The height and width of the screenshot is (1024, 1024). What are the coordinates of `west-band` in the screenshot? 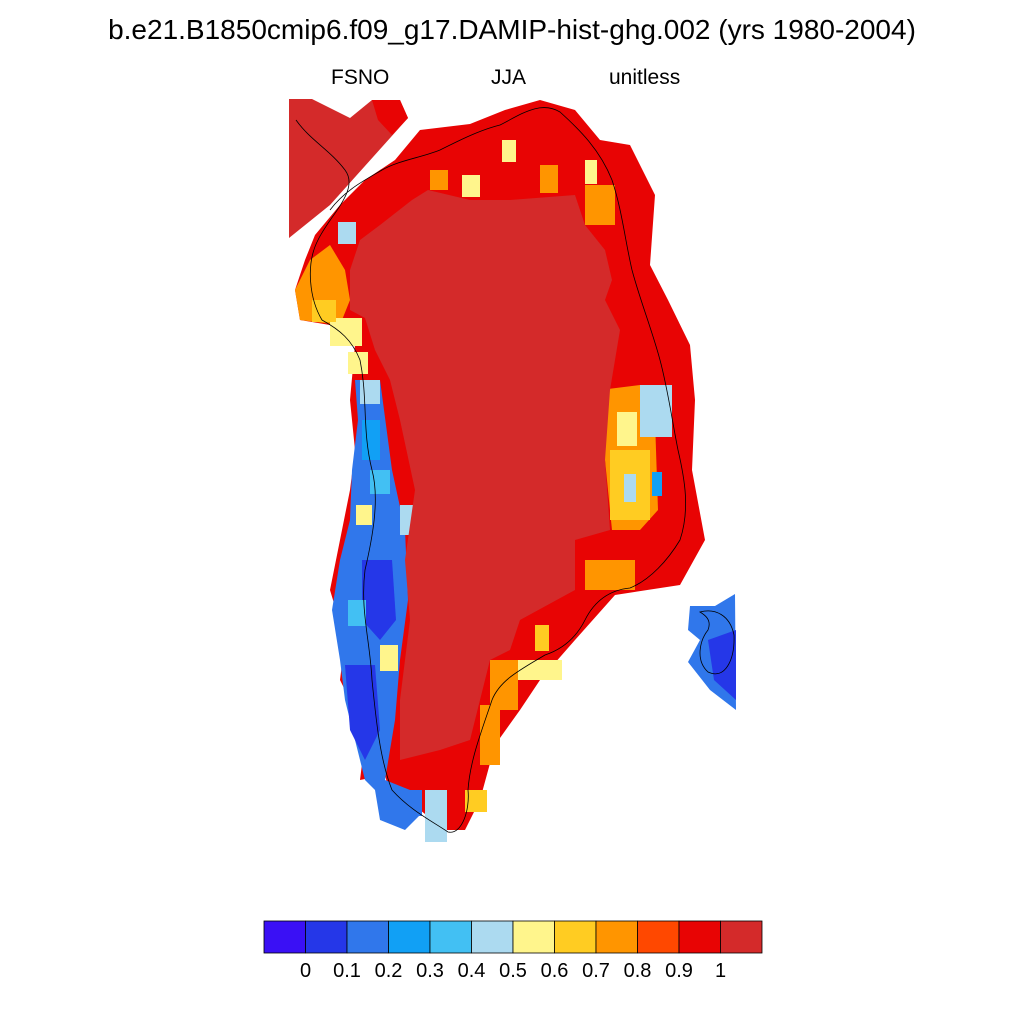 It's located at (322, 285).